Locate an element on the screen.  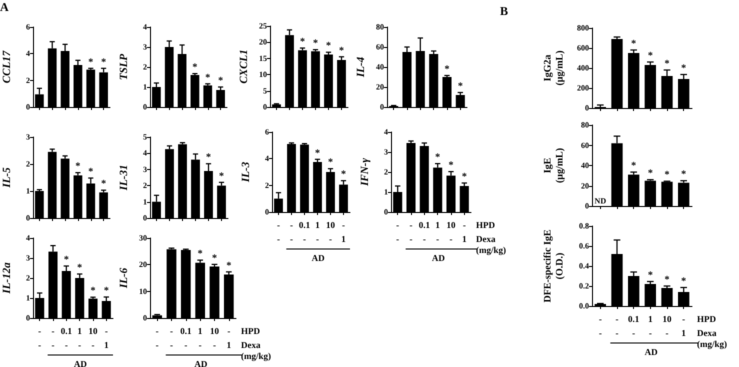
y-tick-label: 40 is located at coordinates (585, 165).